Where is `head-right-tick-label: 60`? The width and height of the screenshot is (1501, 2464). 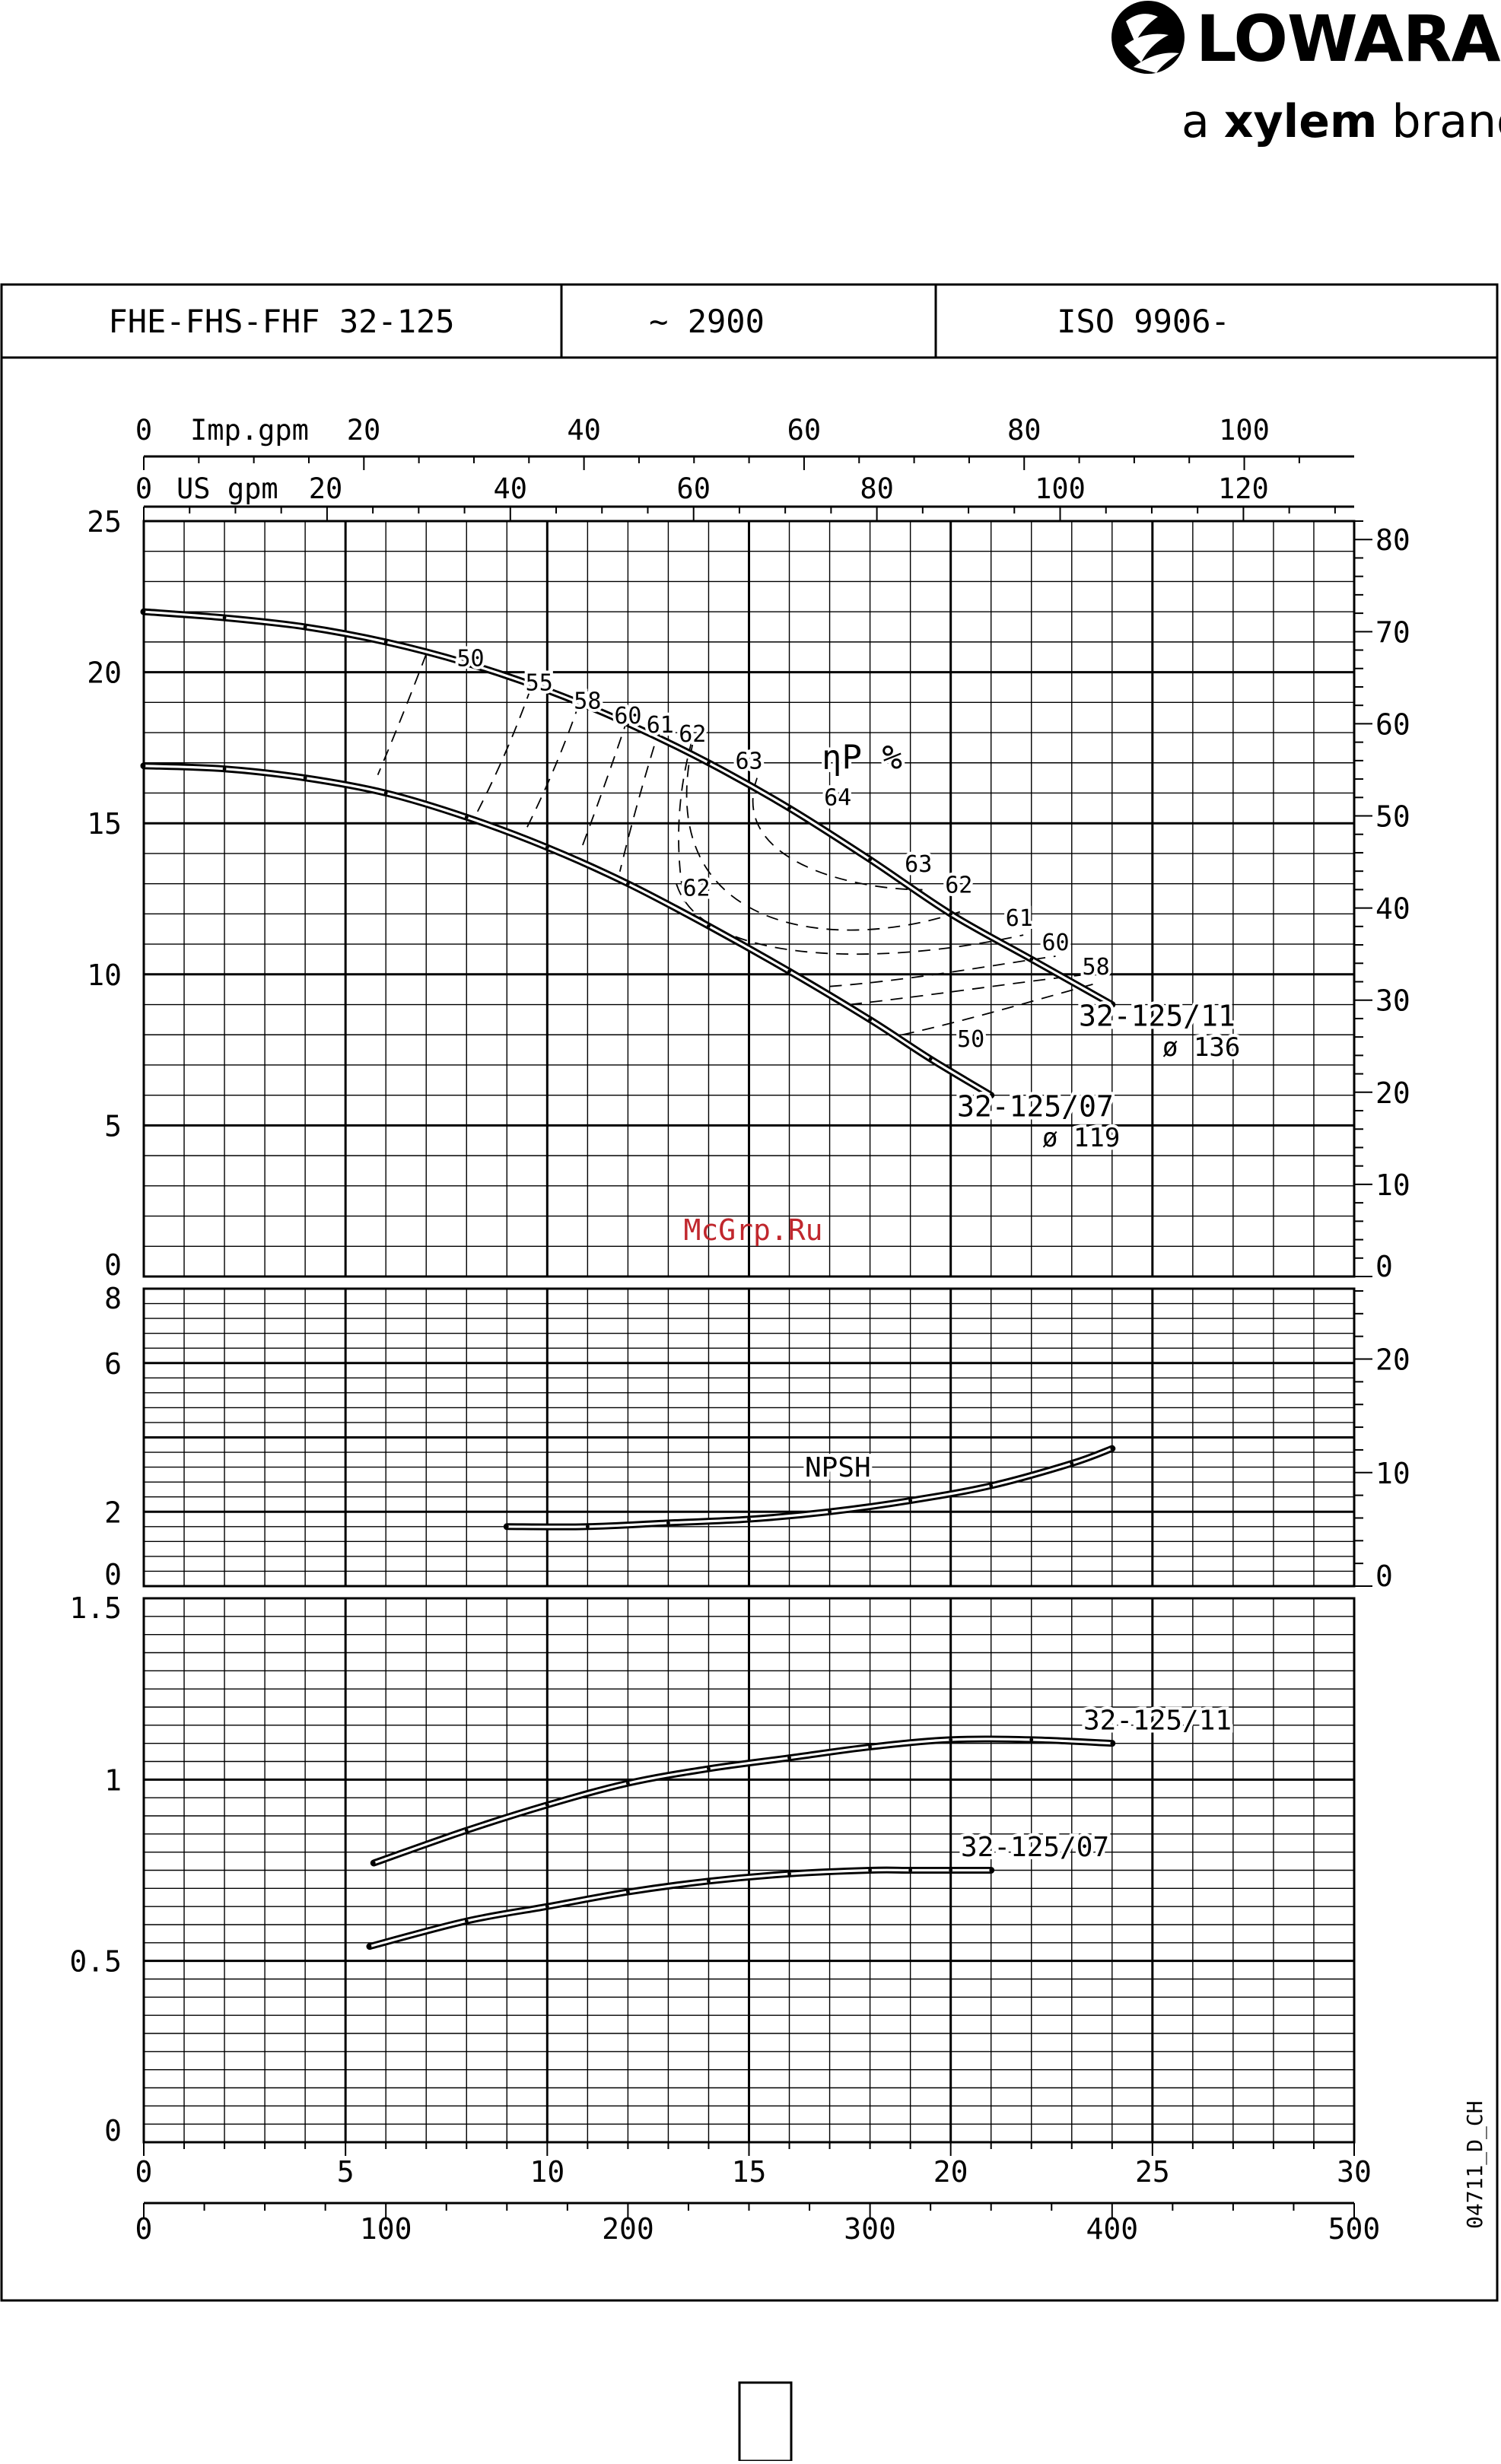
head-right-tick-label: 60 is located at coordinates (1393, 724).